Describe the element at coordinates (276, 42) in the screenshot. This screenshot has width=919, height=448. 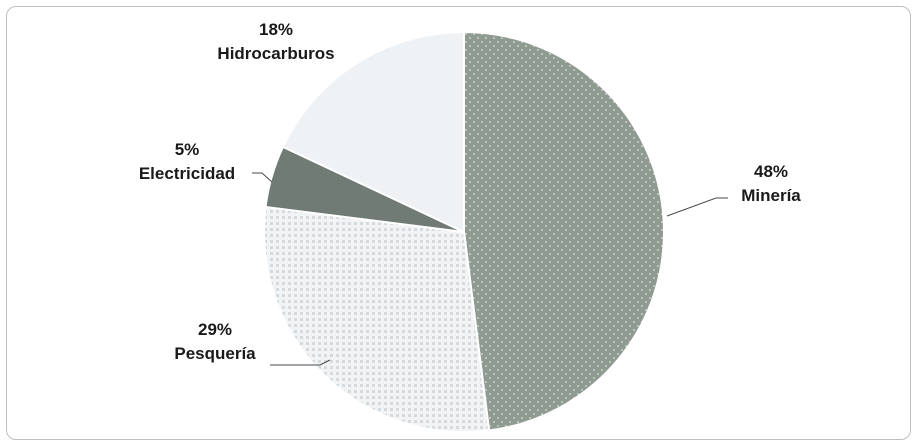
I see `slice-label-hidrocarburos: 18% Hidrocarburos` at that location.